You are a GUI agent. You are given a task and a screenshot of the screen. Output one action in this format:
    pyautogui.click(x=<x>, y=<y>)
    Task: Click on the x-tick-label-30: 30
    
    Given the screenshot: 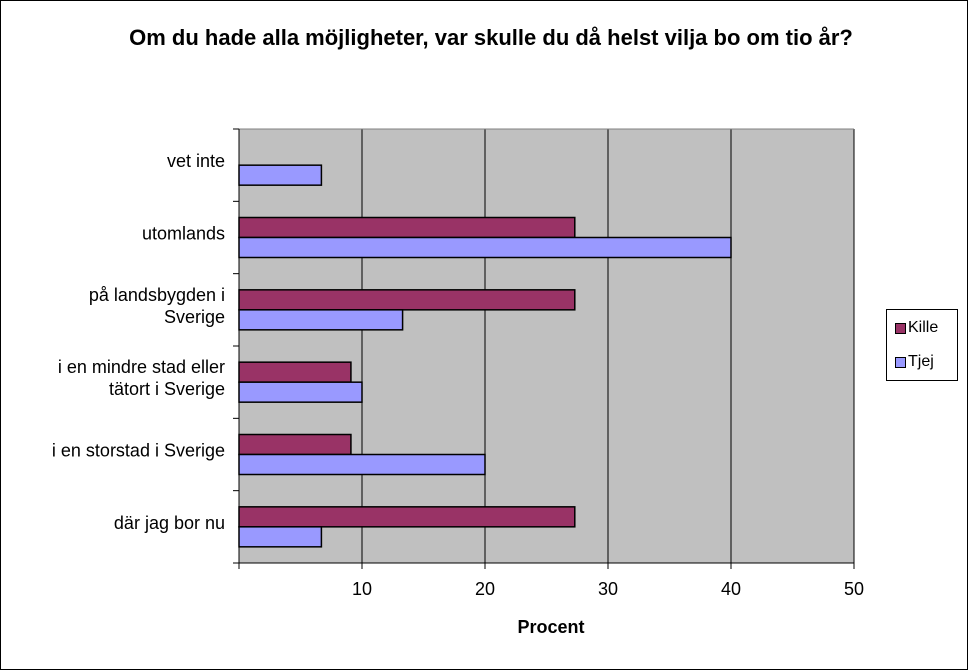 What is the action you would take?
    pyautogui.click(x=608, y=589)
    